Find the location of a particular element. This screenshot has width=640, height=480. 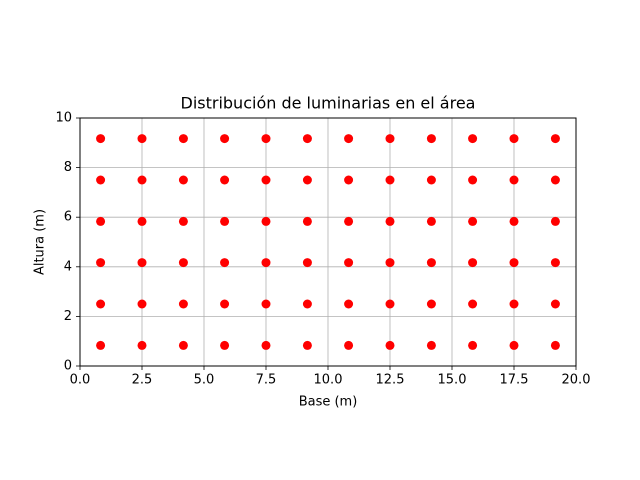

y-tick-label: 0 is located at coordinates (68, 366).